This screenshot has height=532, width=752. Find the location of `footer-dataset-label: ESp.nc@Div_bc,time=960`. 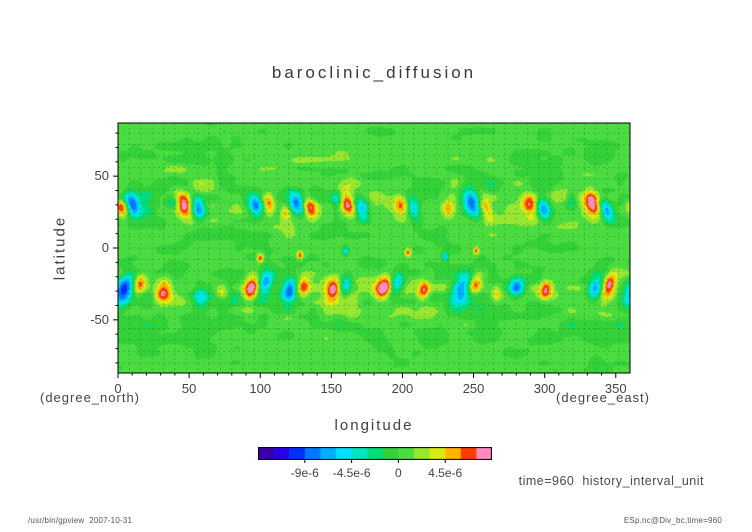

footer-dataset-label: ESp.nc@Div_bc,time=960 is located at coordinates (672, 520).